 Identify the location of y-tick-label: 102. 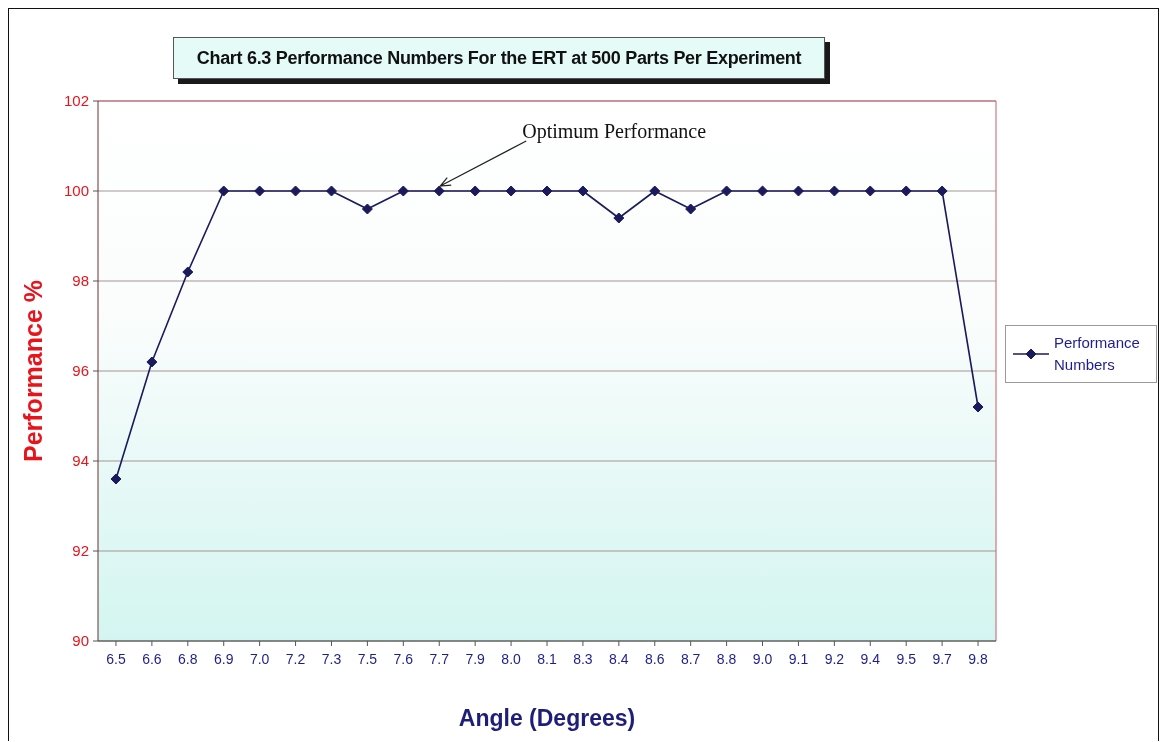
(76, 101).